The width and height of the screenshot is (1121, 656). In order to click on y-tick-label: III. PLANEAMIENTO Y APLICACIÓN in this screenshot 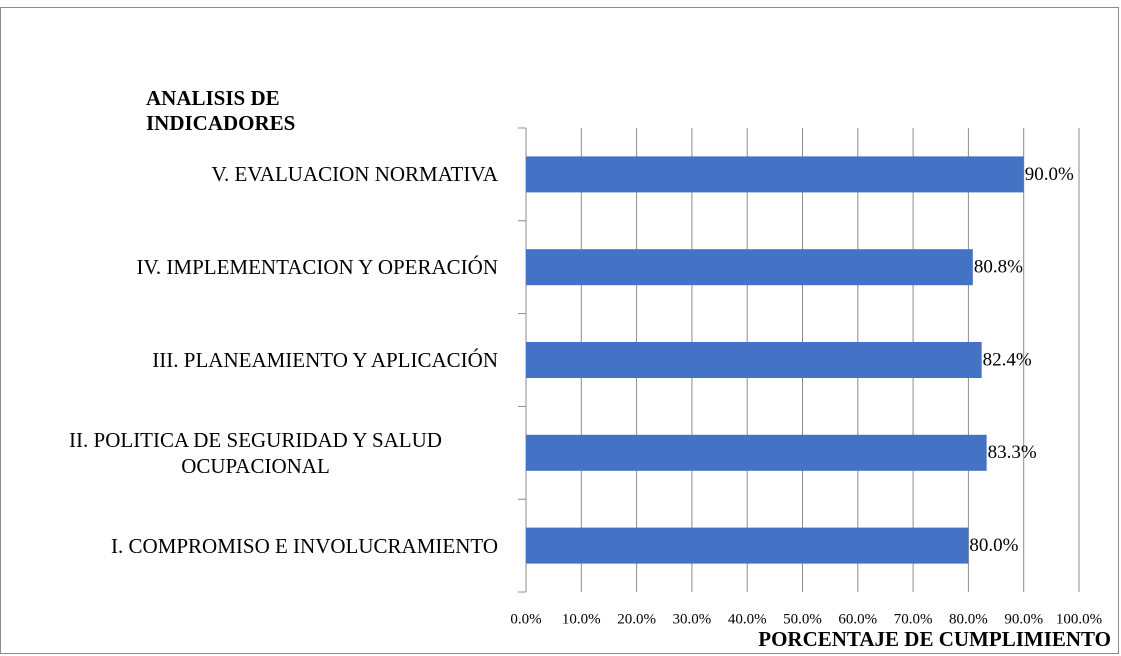, I will do `click(325, 360)`.